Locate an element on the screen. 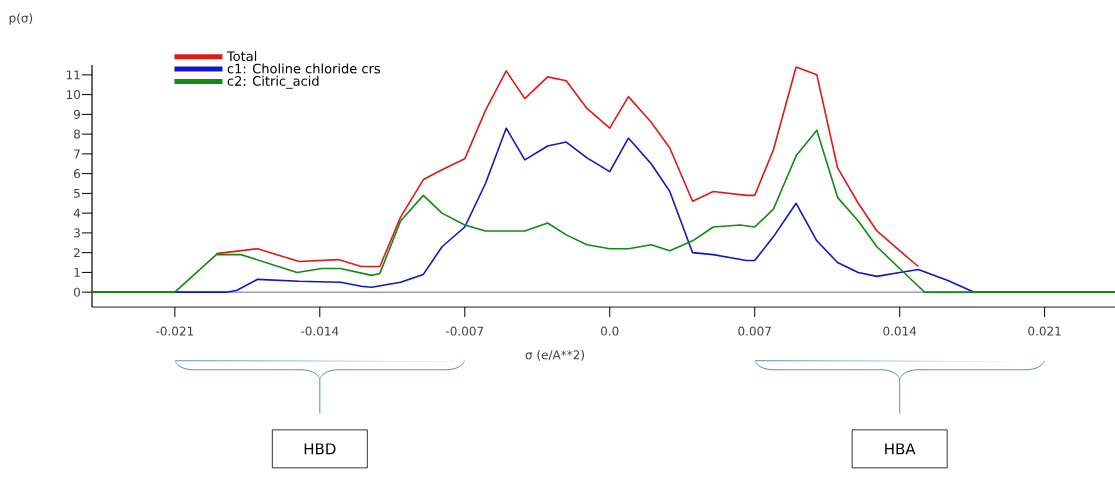 This screenshot has width=1115, height=486. y-tick-label: 1 is located at coordinates (77, 272).